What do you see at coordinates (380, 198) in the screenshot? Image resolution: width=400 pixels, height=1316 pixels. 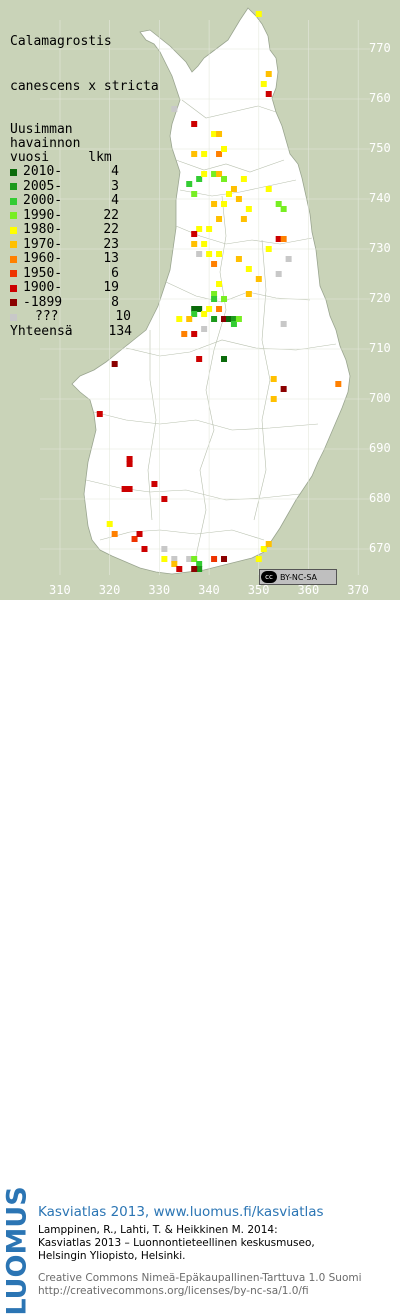 I see `y-axis-tick-label: 740` at bounding box center [380, 198].